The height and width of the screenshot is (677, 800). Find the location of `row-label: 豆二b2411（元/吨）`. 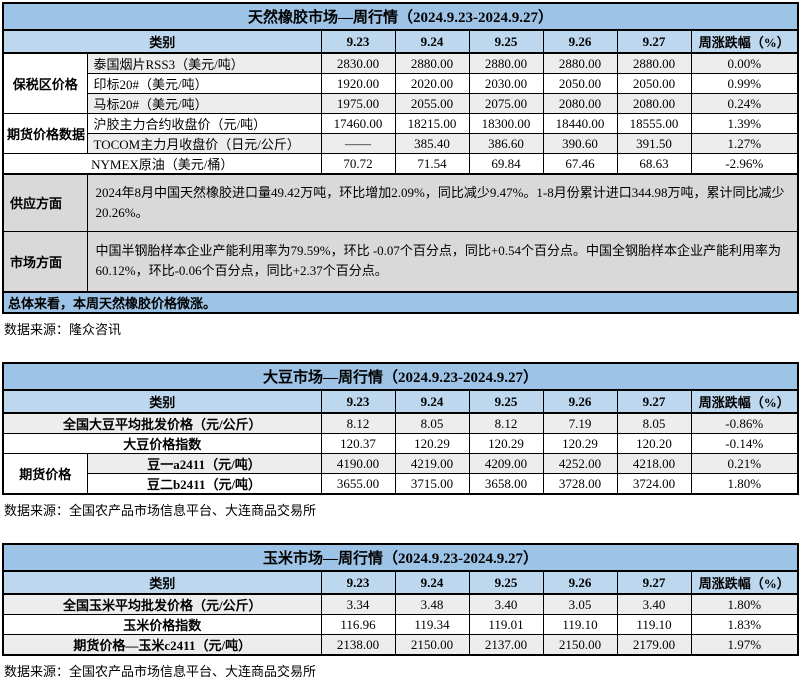

row-label: 豆二b2411（元/吨） is located at coordinates (204, 484).